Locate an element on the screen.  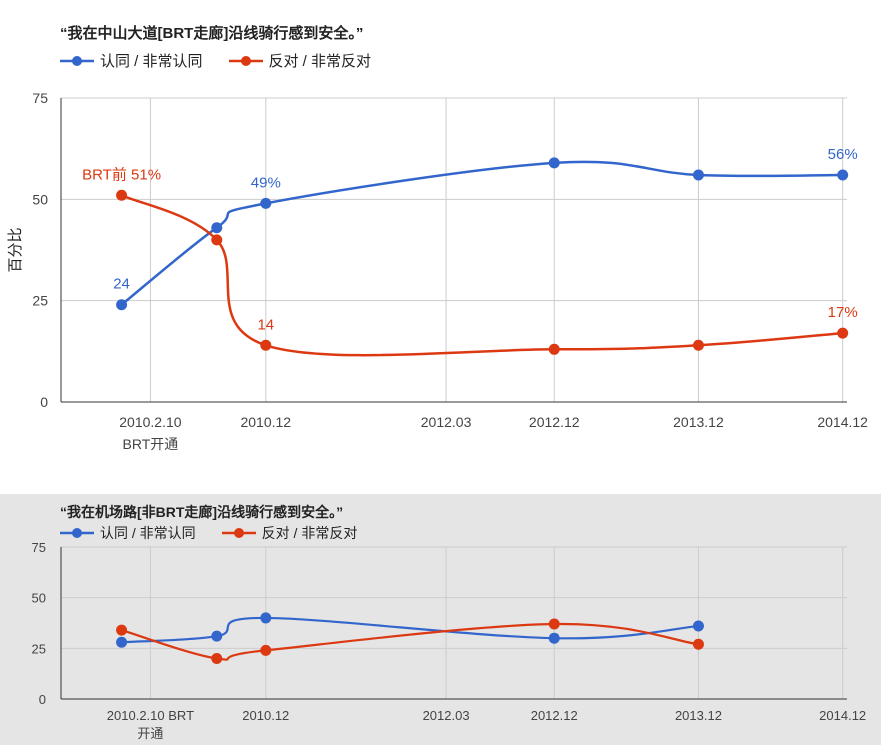
data-label: BRT前 51% is located at coordinates (121, 174).